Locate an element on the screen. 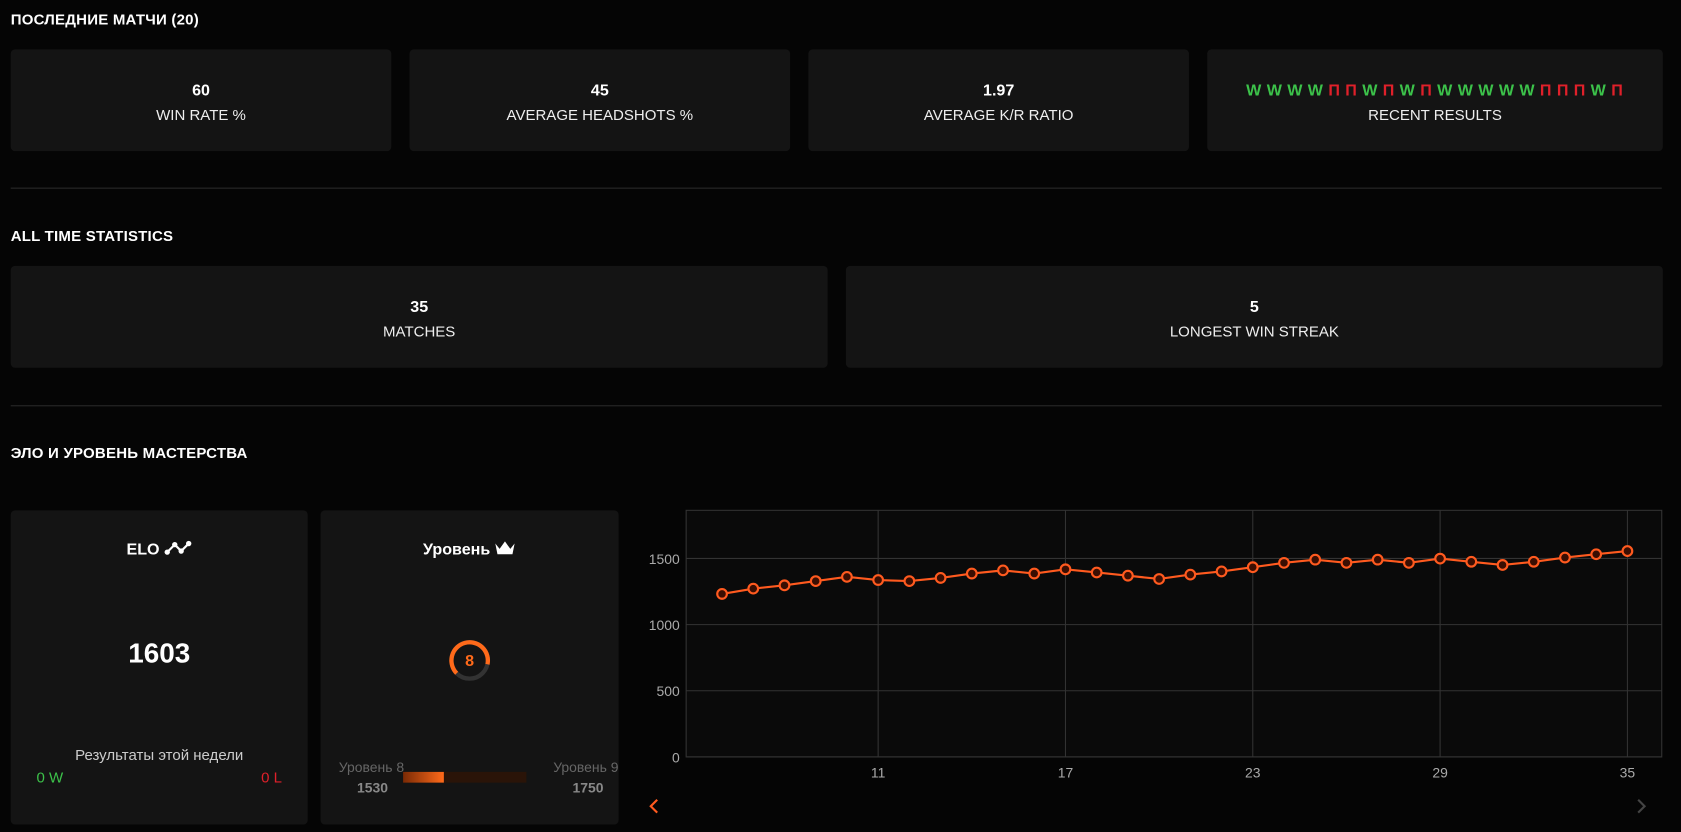 Image resolution: width=1681 pixels, height=832 pixels. stat-card: 35 MATCHES is located at coordinates (419, 316).